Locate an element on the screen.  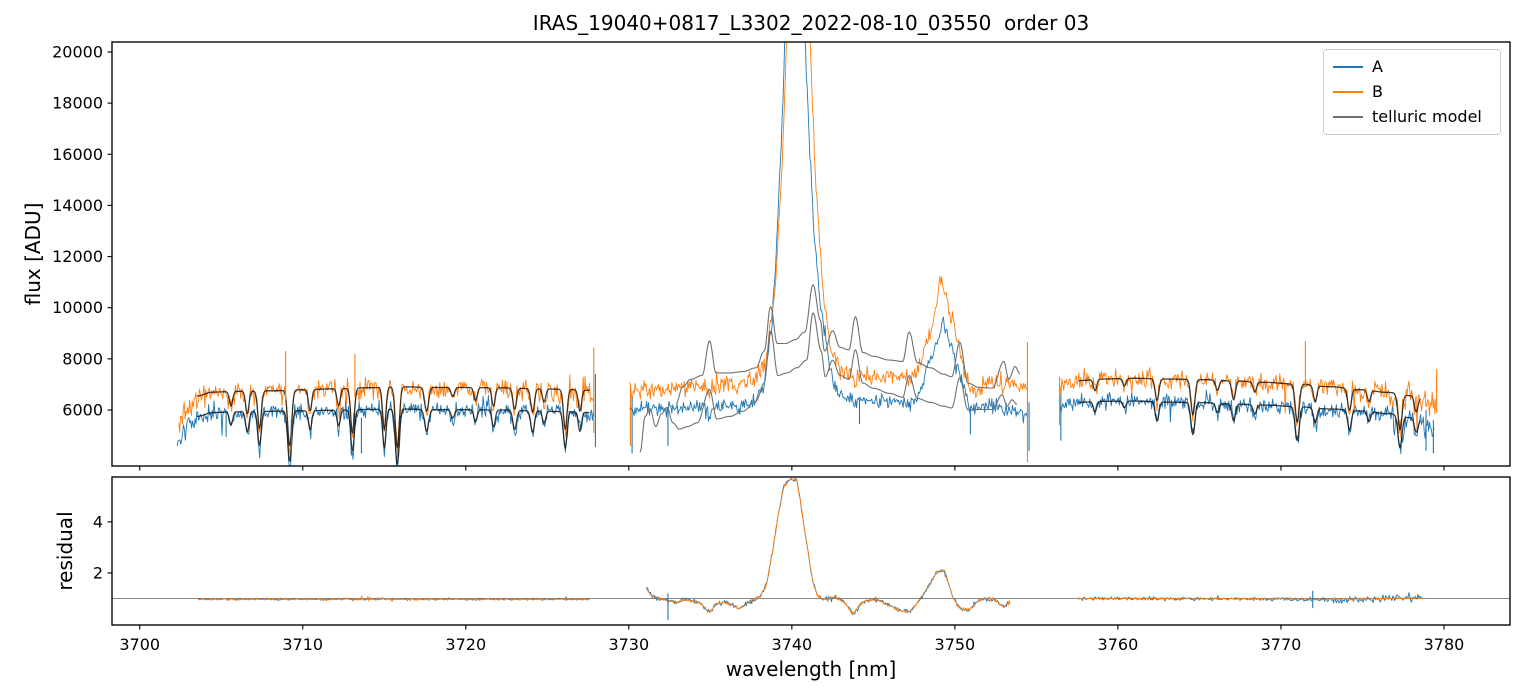
x-axis-label: wavelength [nm] is located at coordinates (811, 669).